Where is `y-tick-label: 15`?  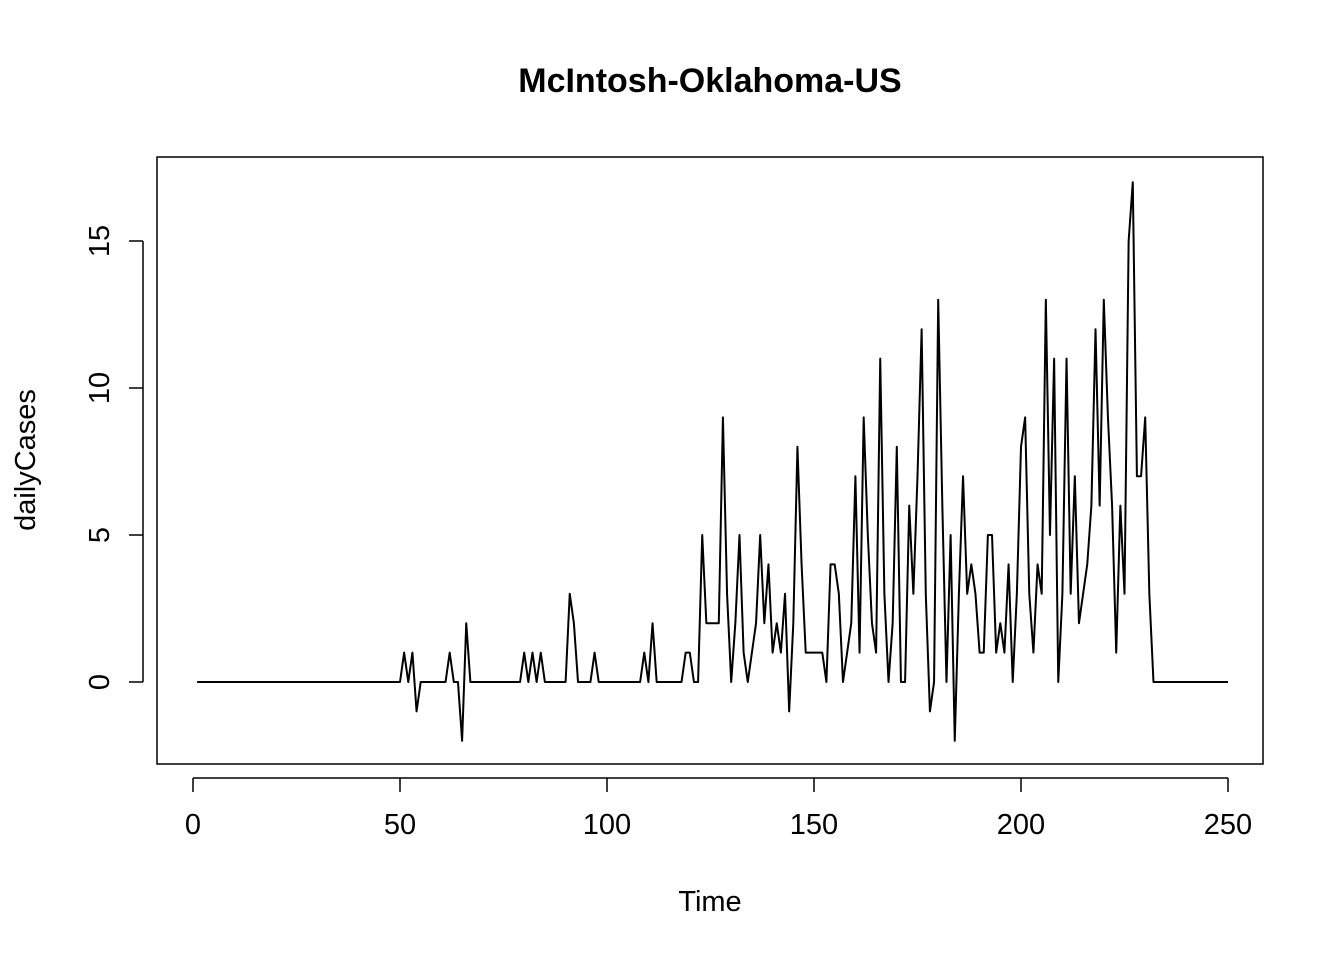 y-tick-label: 15 is located at coordinates (100, 241).